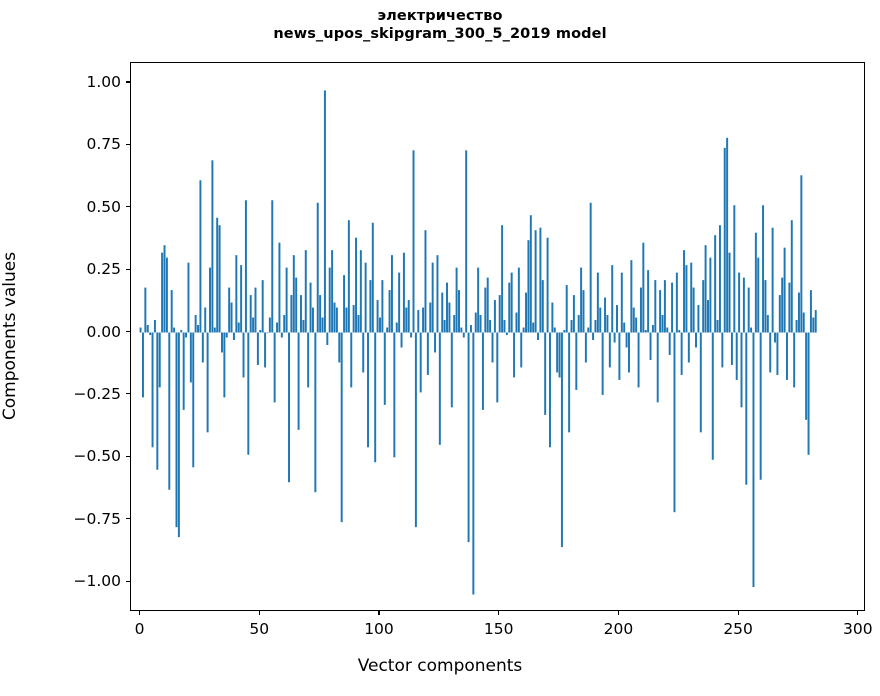 The height and width of the screenshot is (696, 880). I want to click on y-tick-label: 1.00, so click(103, 81).